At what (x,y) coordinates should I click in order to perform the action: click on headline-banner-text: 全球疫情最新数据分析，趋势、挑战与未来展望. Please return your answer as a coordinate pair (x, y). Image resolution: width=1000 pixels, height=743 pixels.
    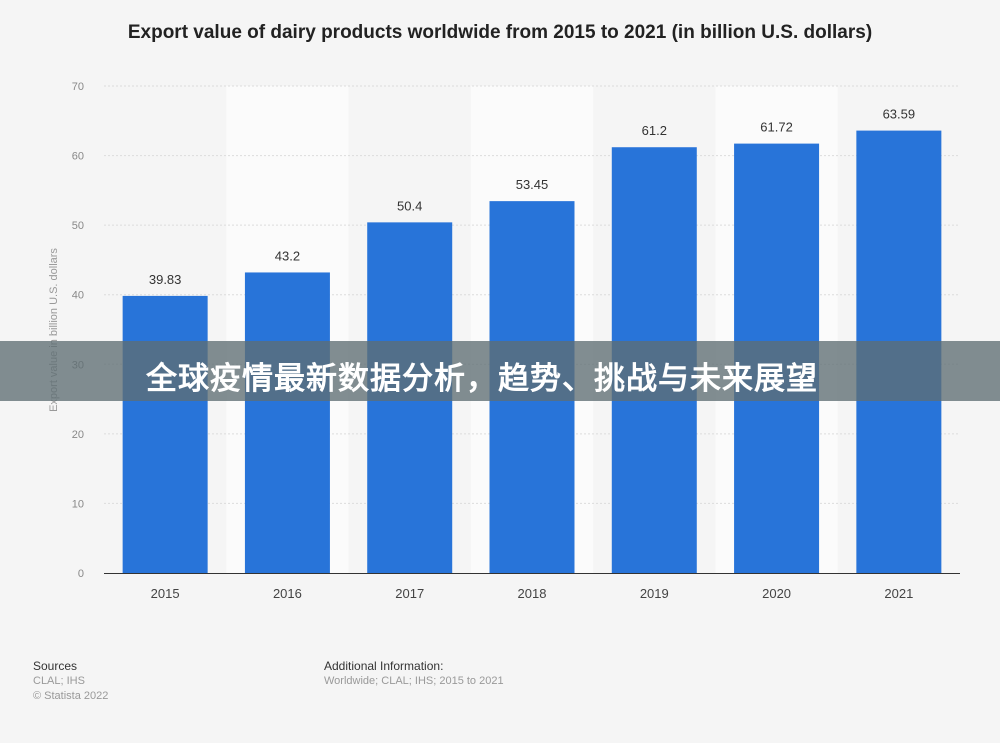
    Looking at the image, I should click on (482, 379).